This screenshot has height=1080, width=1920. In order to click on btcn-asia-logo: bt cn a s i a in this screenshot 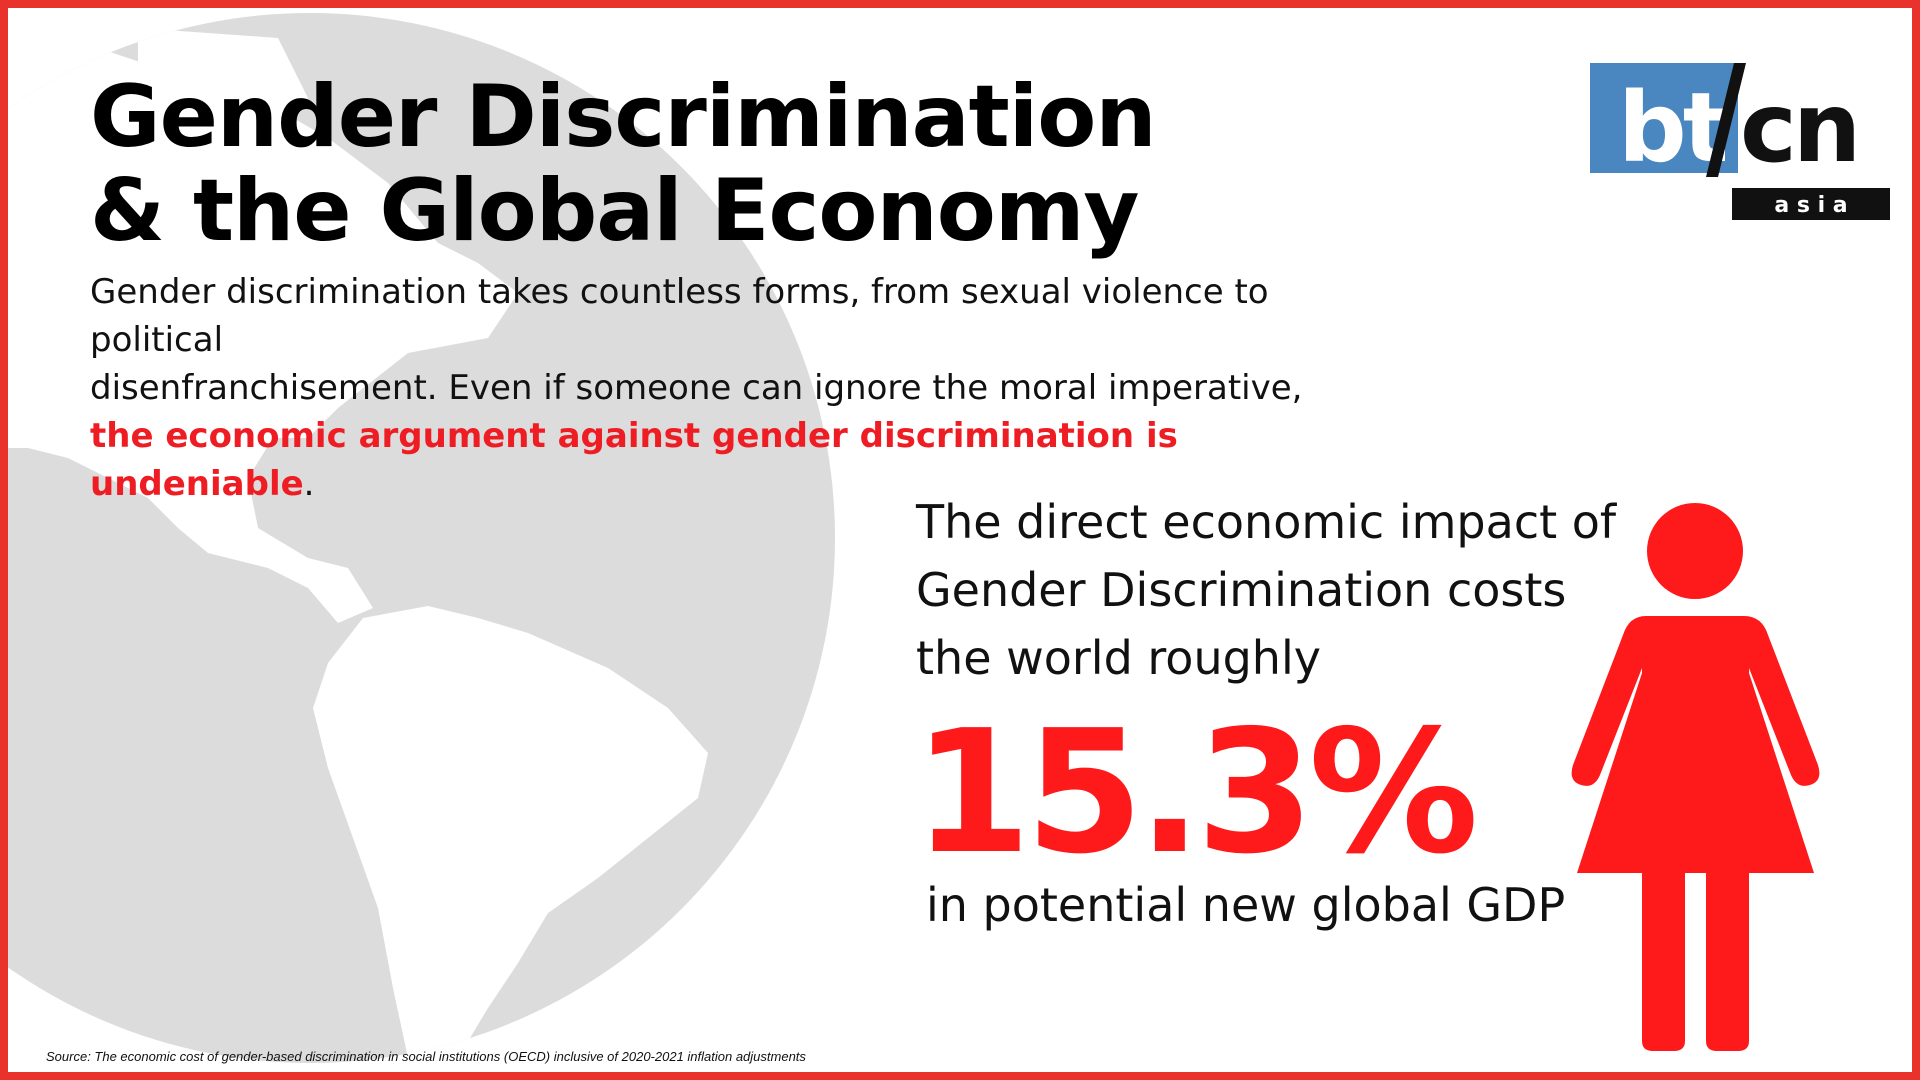, I will do `click(1740, 141)`.